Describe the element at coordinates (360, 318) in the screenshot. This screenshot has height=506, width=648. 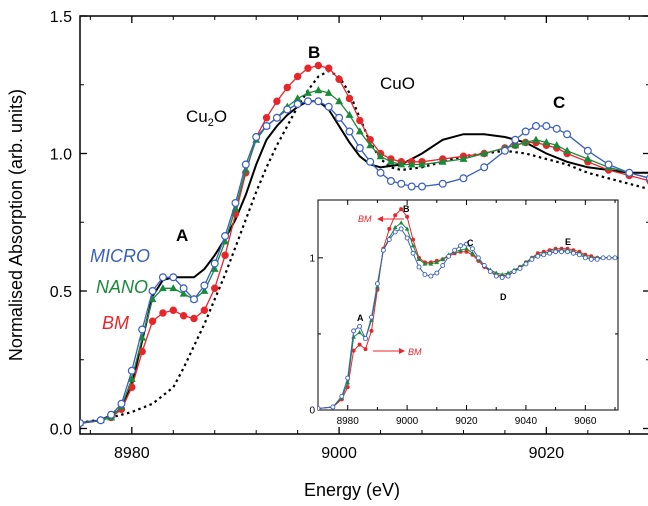
I see `inset-peak-label-a: A` at that location.